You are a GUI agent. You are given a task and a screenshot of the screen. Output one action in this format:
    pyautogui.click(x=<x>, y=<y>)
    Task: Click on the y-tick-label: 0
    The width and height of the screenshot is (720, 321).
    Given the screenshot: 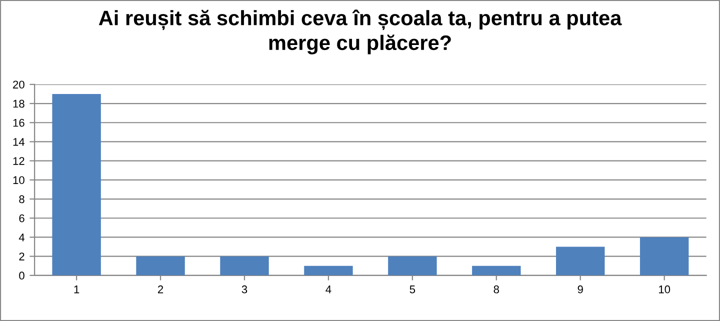 What is the action you would take?
    pyautogui.click(x=21, y=276)
    